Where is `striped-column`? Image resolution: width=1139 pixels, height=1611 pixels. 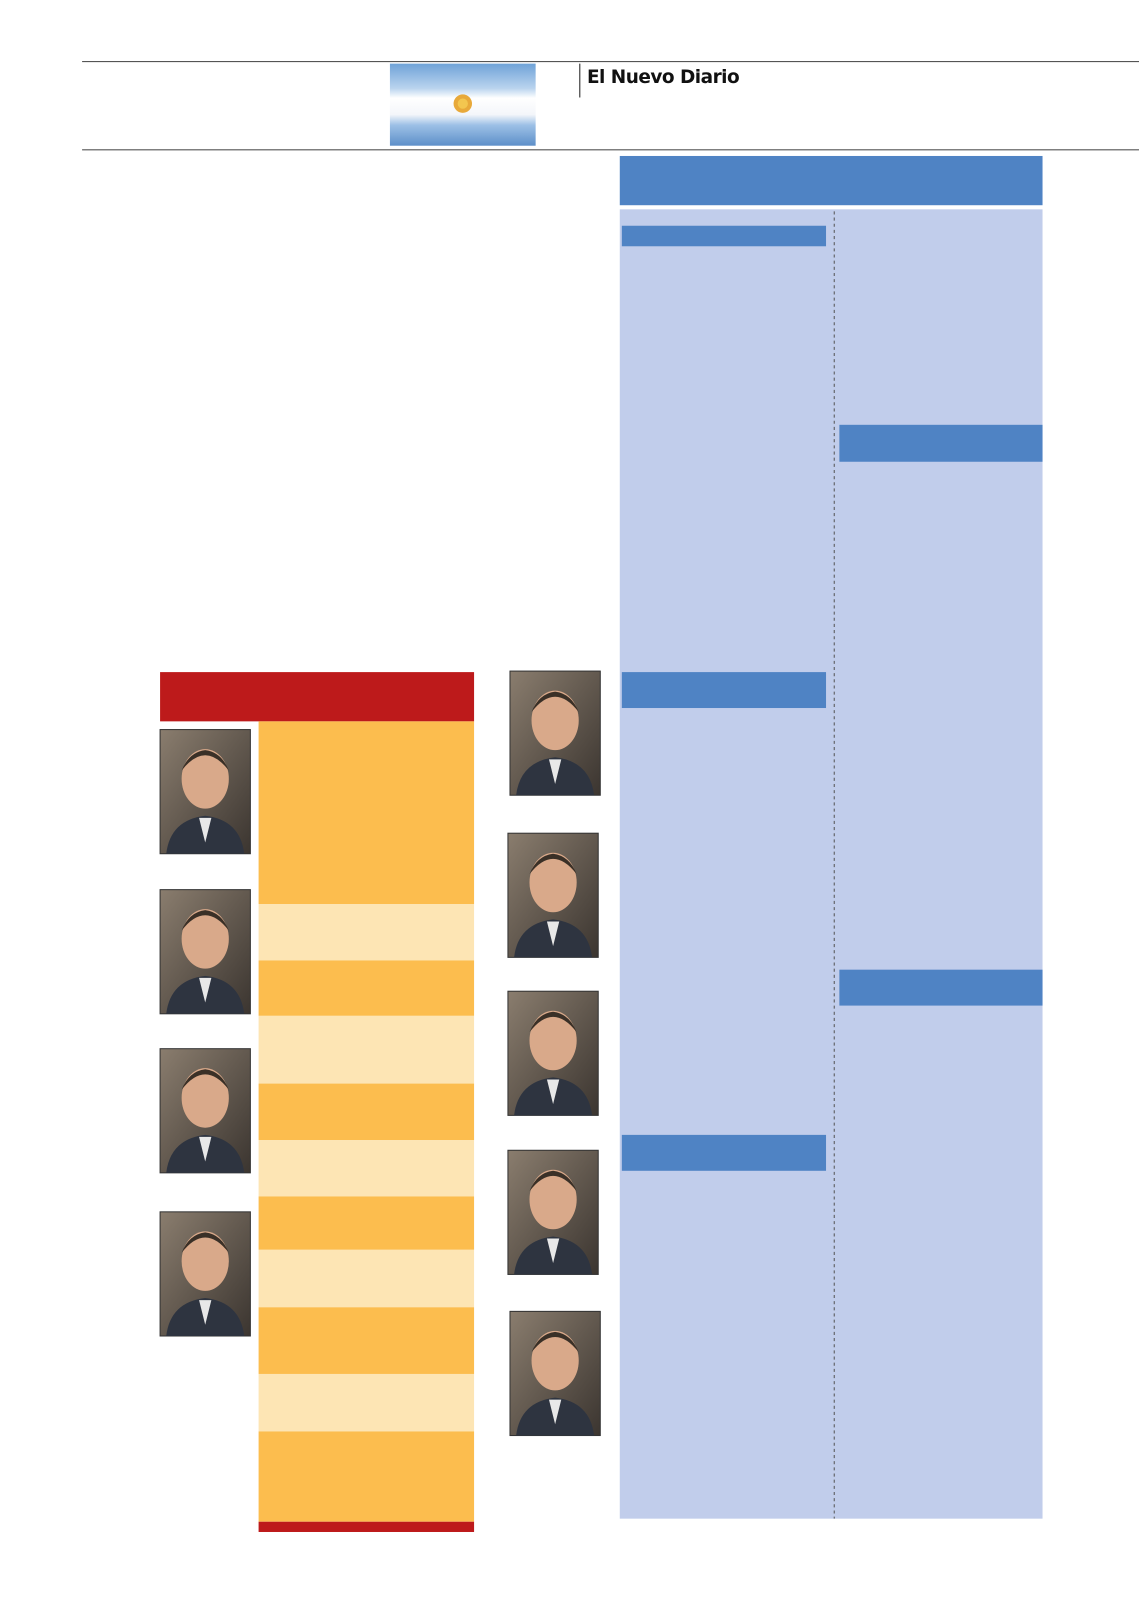 striped-column is located at coordinates (366, 1126).